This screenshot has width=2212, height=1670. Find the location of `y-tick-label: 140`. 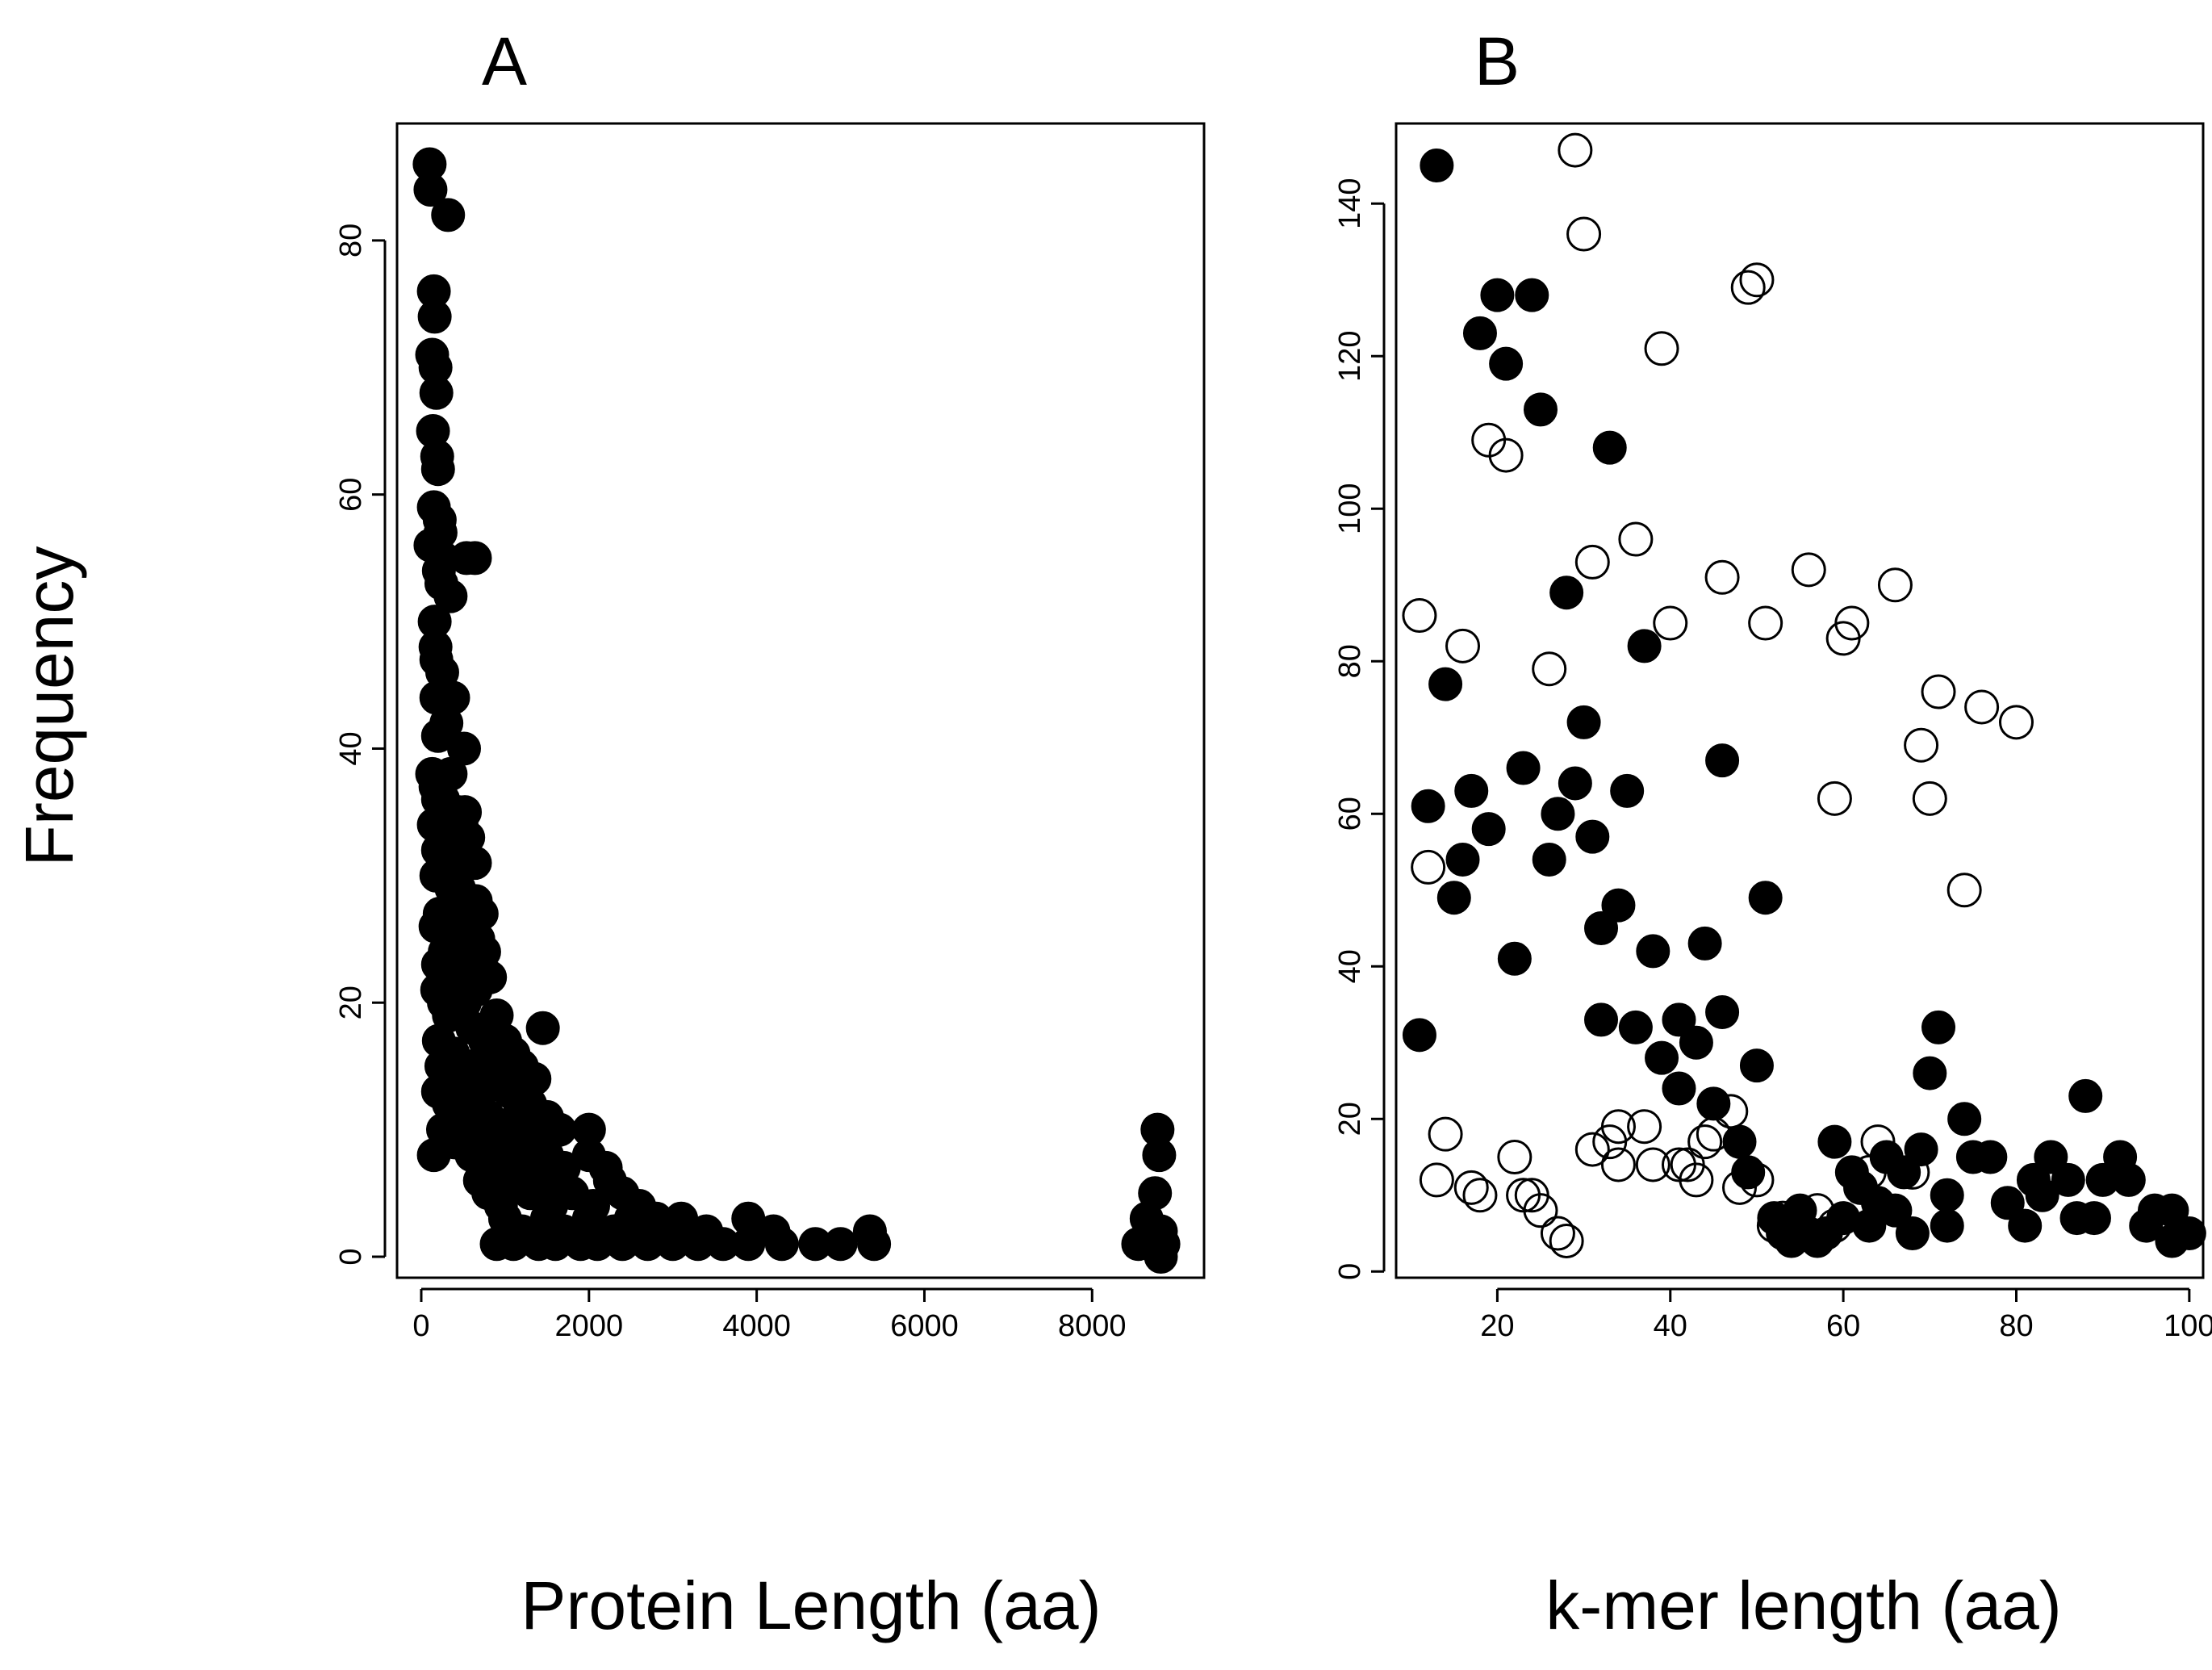

y-tick-label: 140 is located at coordinates (1350, 204).